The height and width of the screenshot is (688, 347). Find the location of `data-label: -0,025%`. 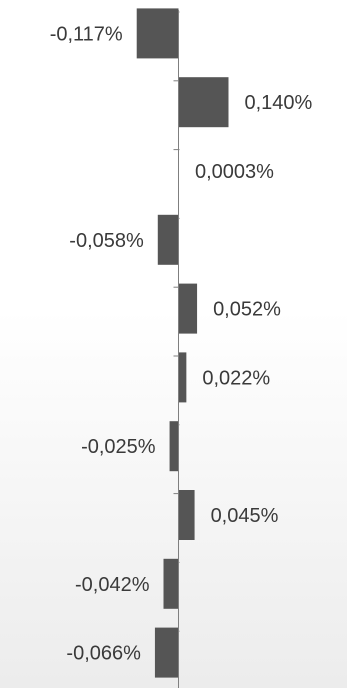

data-label: -0,025% is located at coordinates (118, 447).